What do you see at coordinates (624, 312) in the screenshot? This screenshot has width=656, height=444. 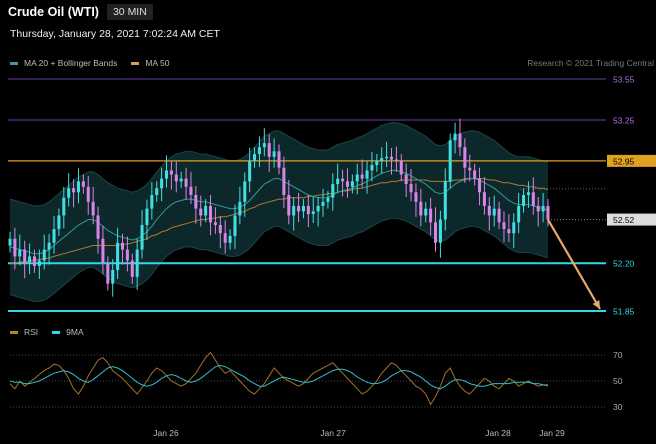 I see `level-label-51.85: 51.85` at bounding box center [624, 312].